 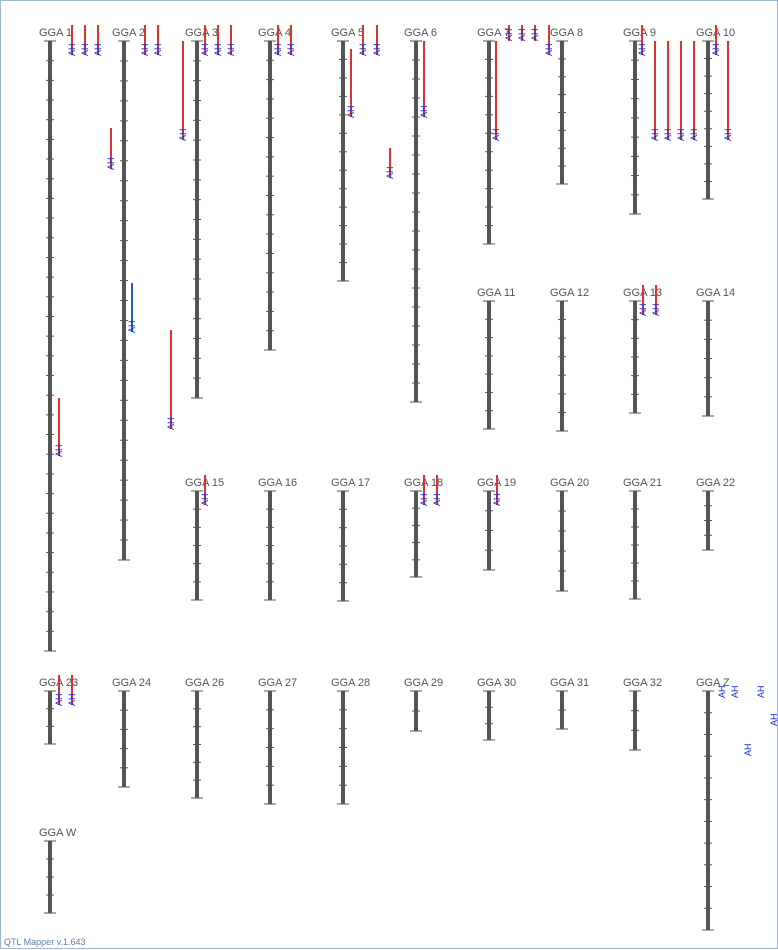 I want to click on version-label: QTL Mapper v.1.643, so click(x=45, y=942).